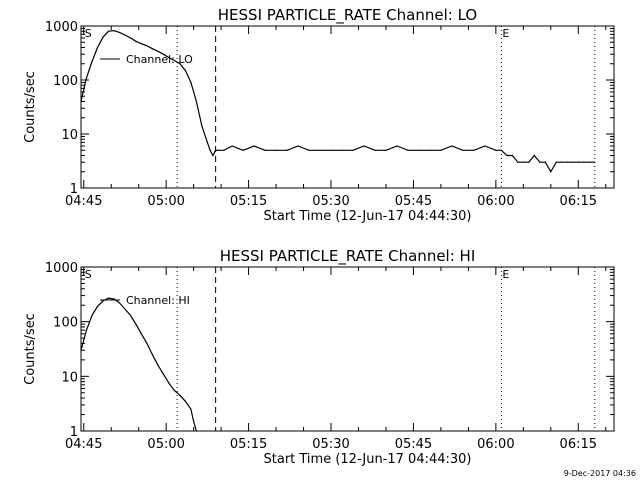  What do you see at coordinates (248, 444) in the screenshot?
I see `x-tick-label: 05:15` at bounding box center [248, 444].